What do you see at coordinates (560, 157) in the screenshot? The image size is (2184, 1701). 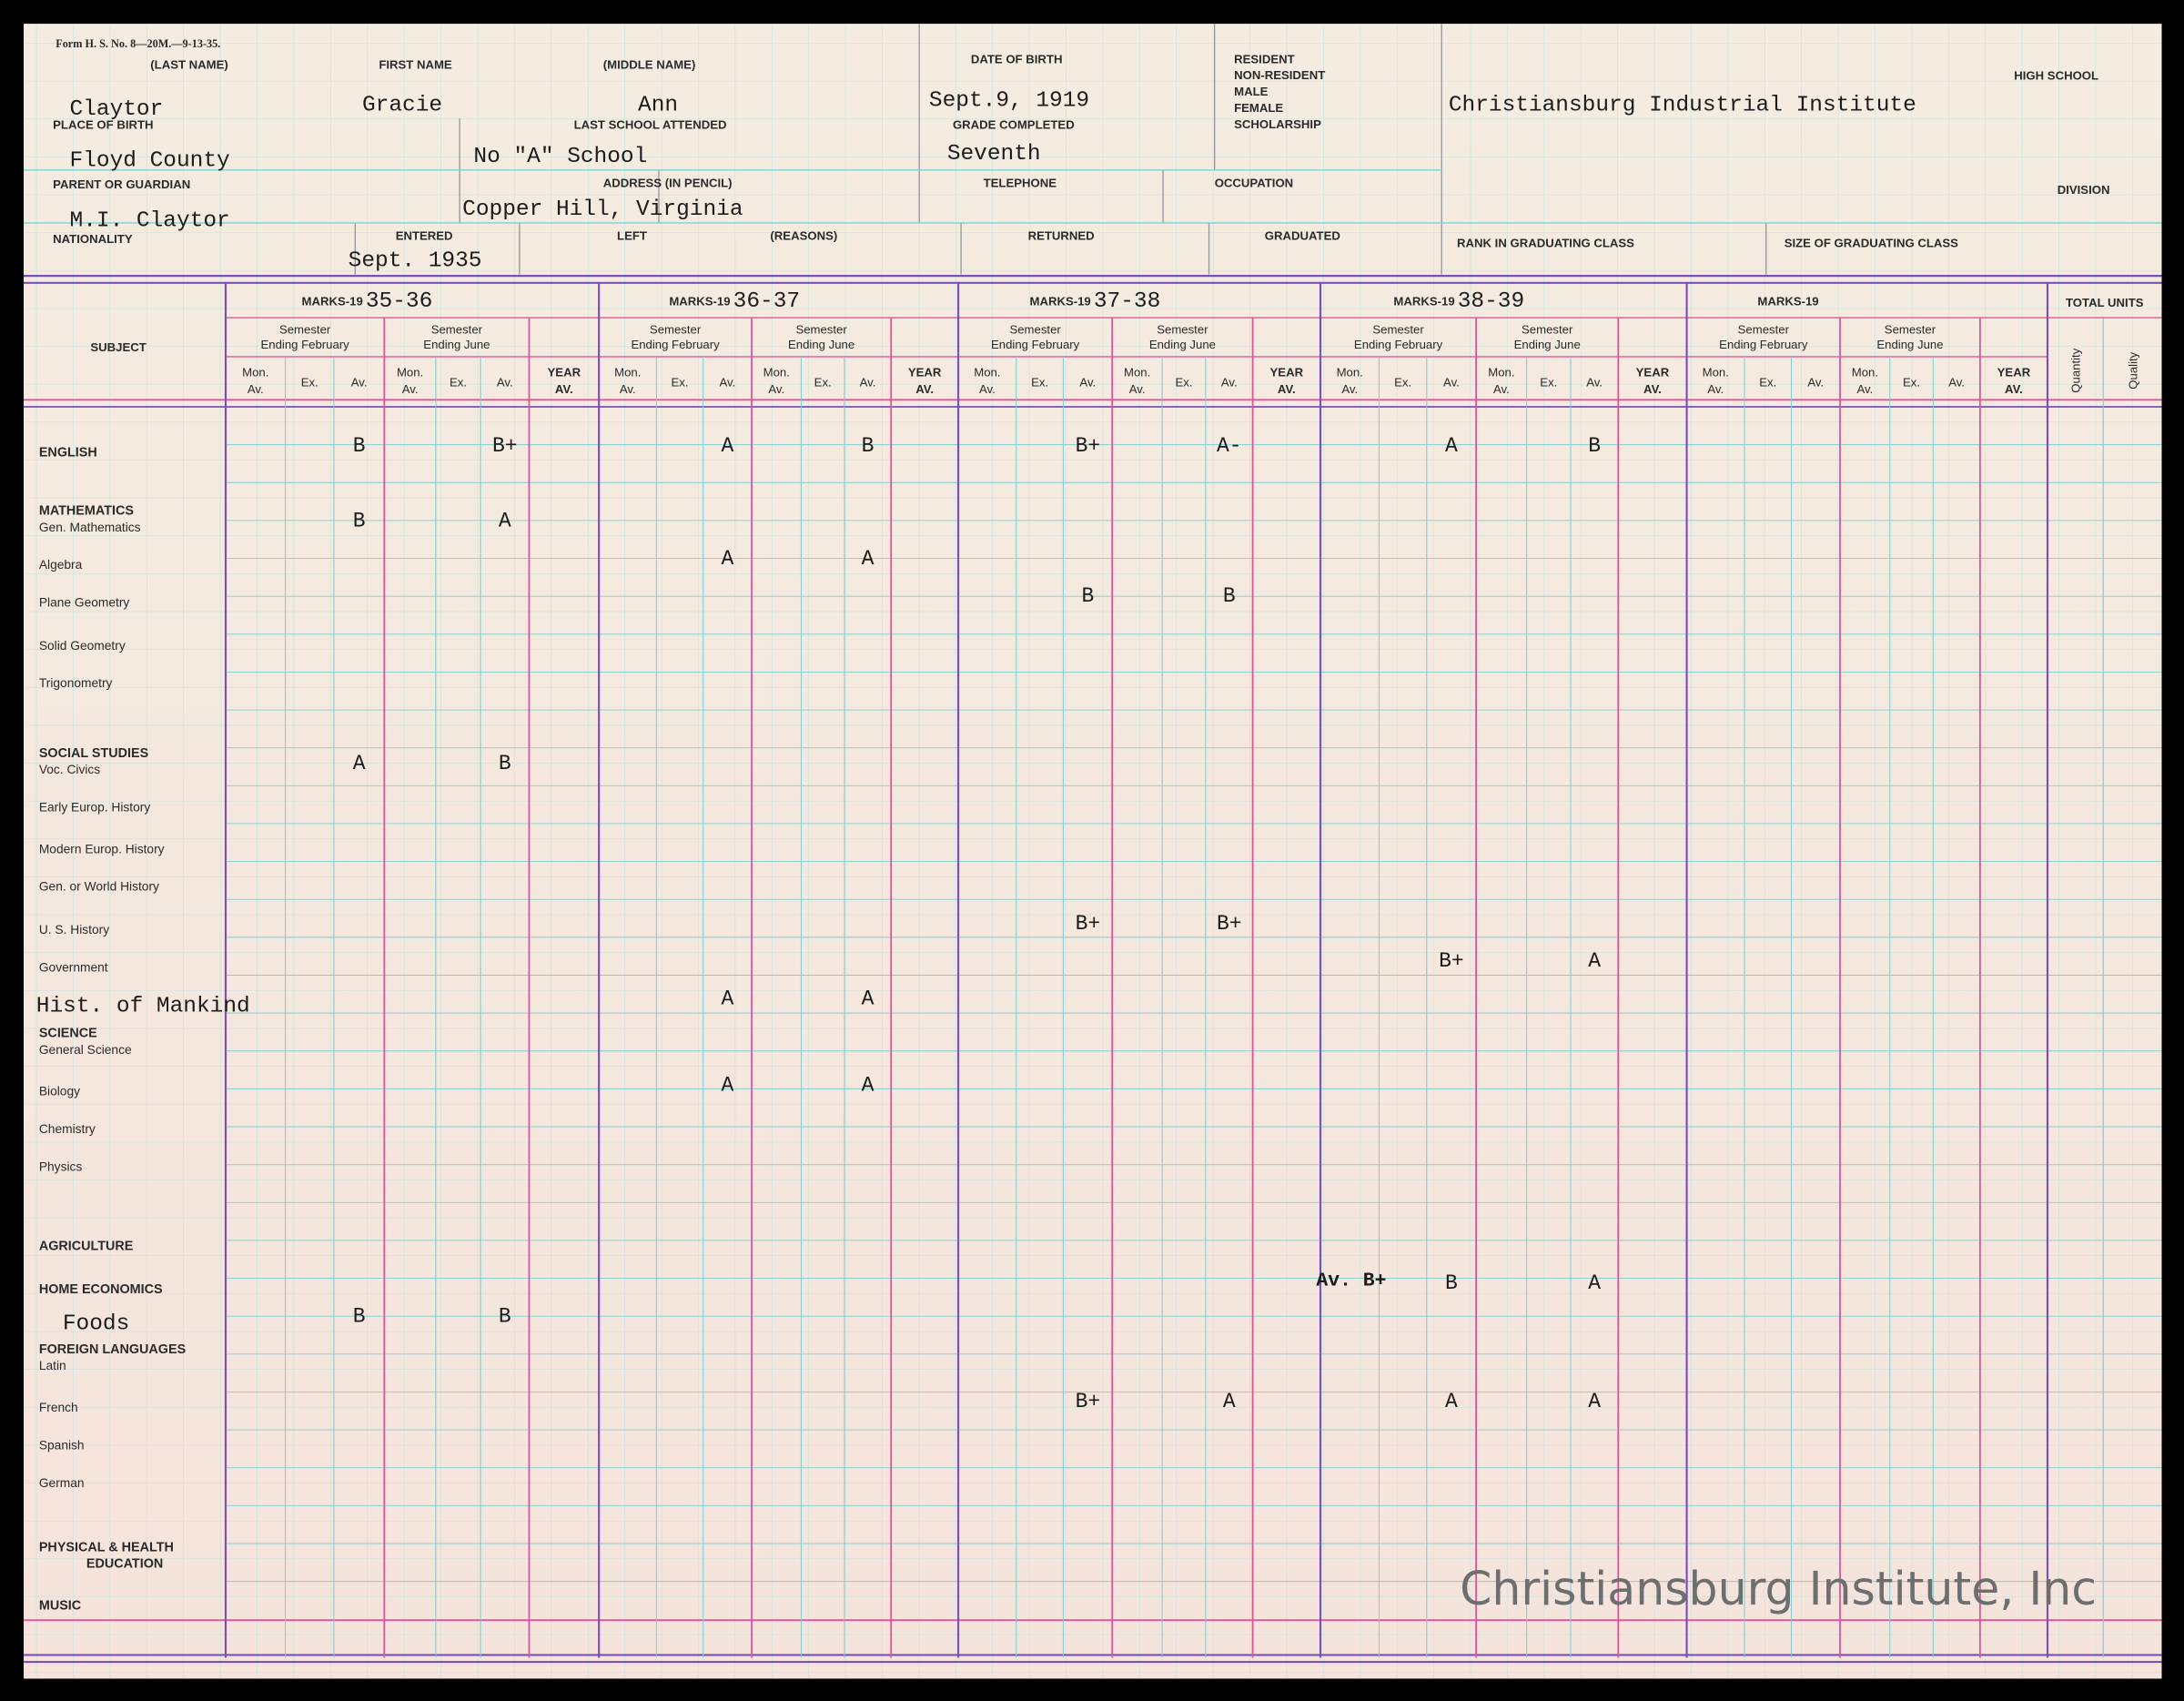 I see `field-value: No "A" School` at bounding box center [560, 157].